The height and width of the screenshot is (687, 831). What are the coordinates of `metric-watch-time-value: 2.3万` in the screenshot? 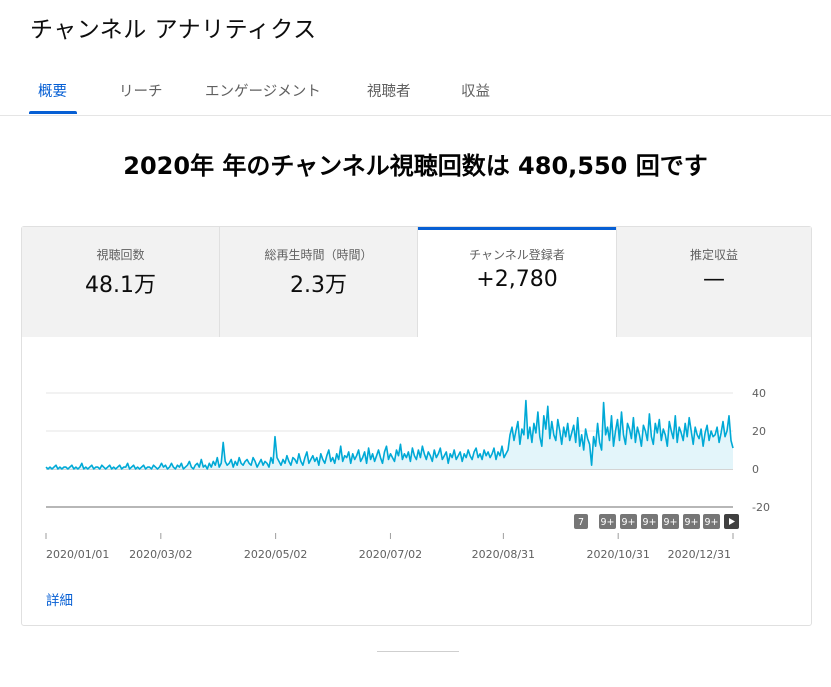 It's located at (318, 285).